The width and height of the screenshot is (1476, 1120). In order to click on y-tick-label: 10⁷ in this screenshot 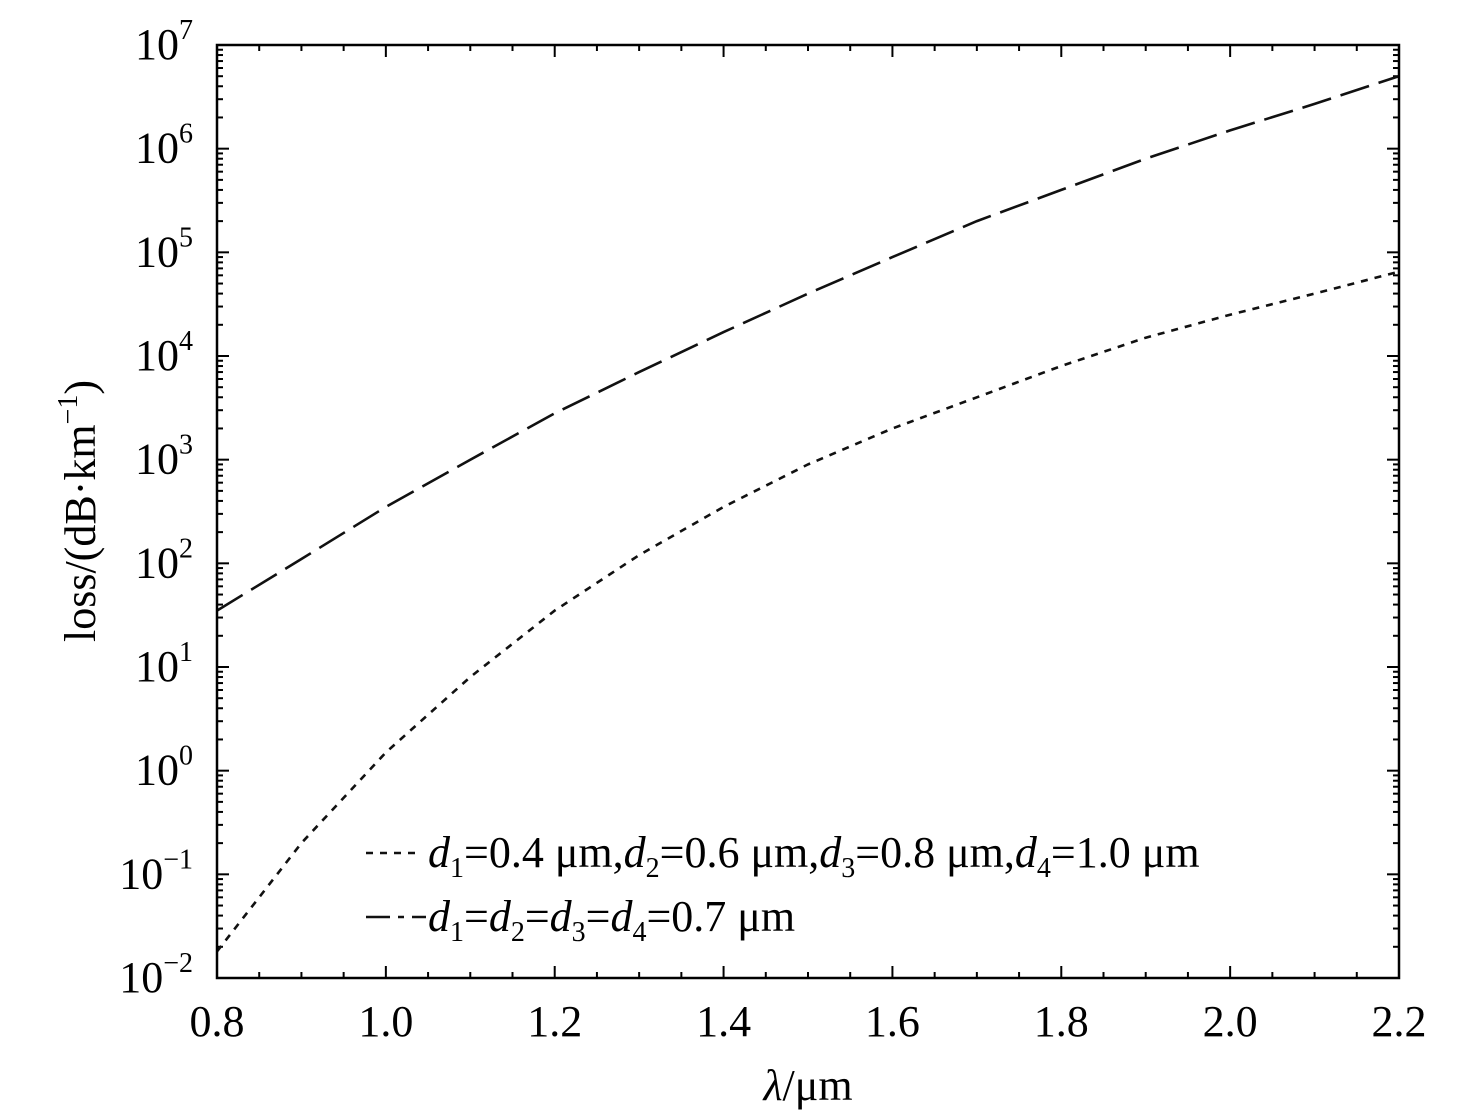, I will do `click(164, 42)`.